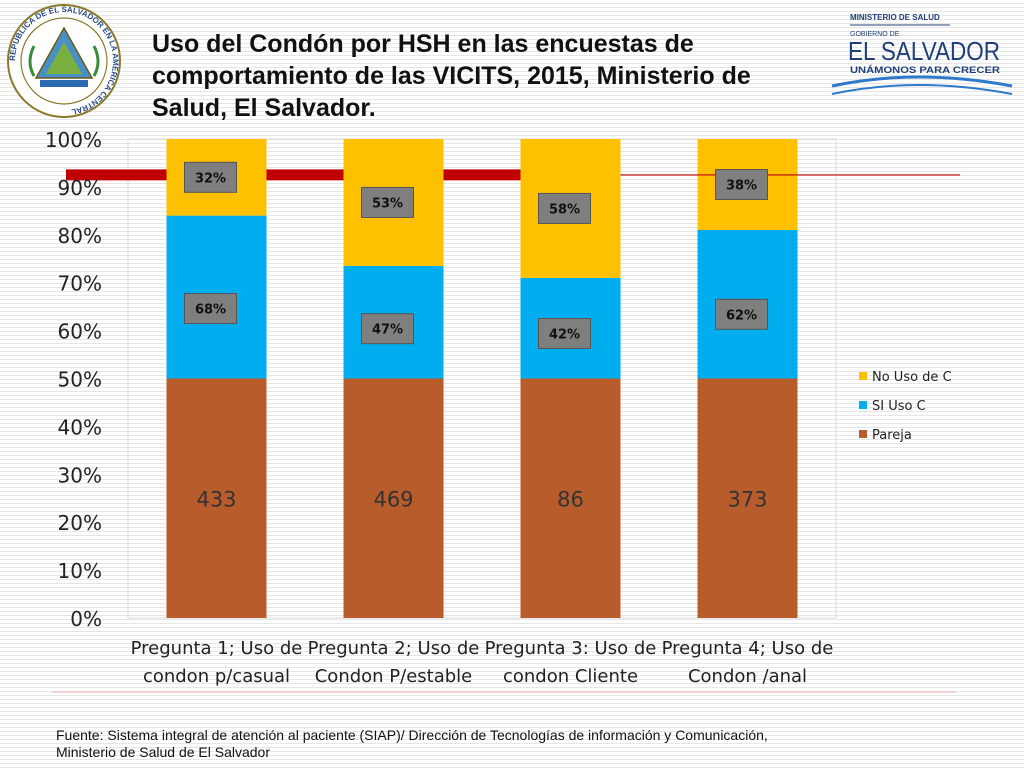 The height and width of the screenshot is (768, 1024). I want to click on x-category-label: Condon P/estable, so click(394, 676).